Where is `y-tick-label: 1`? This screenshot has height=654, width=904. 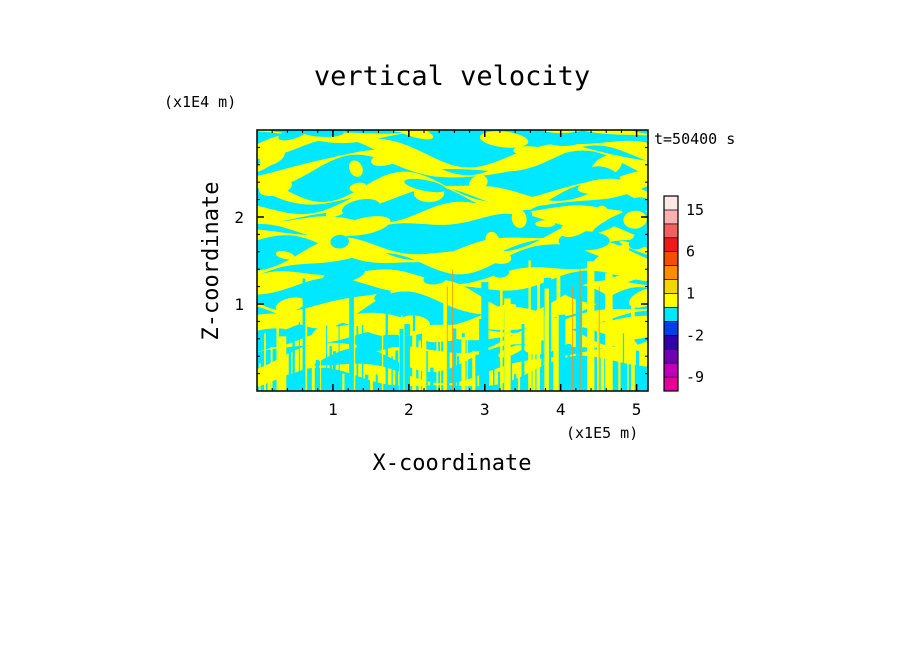
y-tick-label: 1 is located at coordinates (239, 304).